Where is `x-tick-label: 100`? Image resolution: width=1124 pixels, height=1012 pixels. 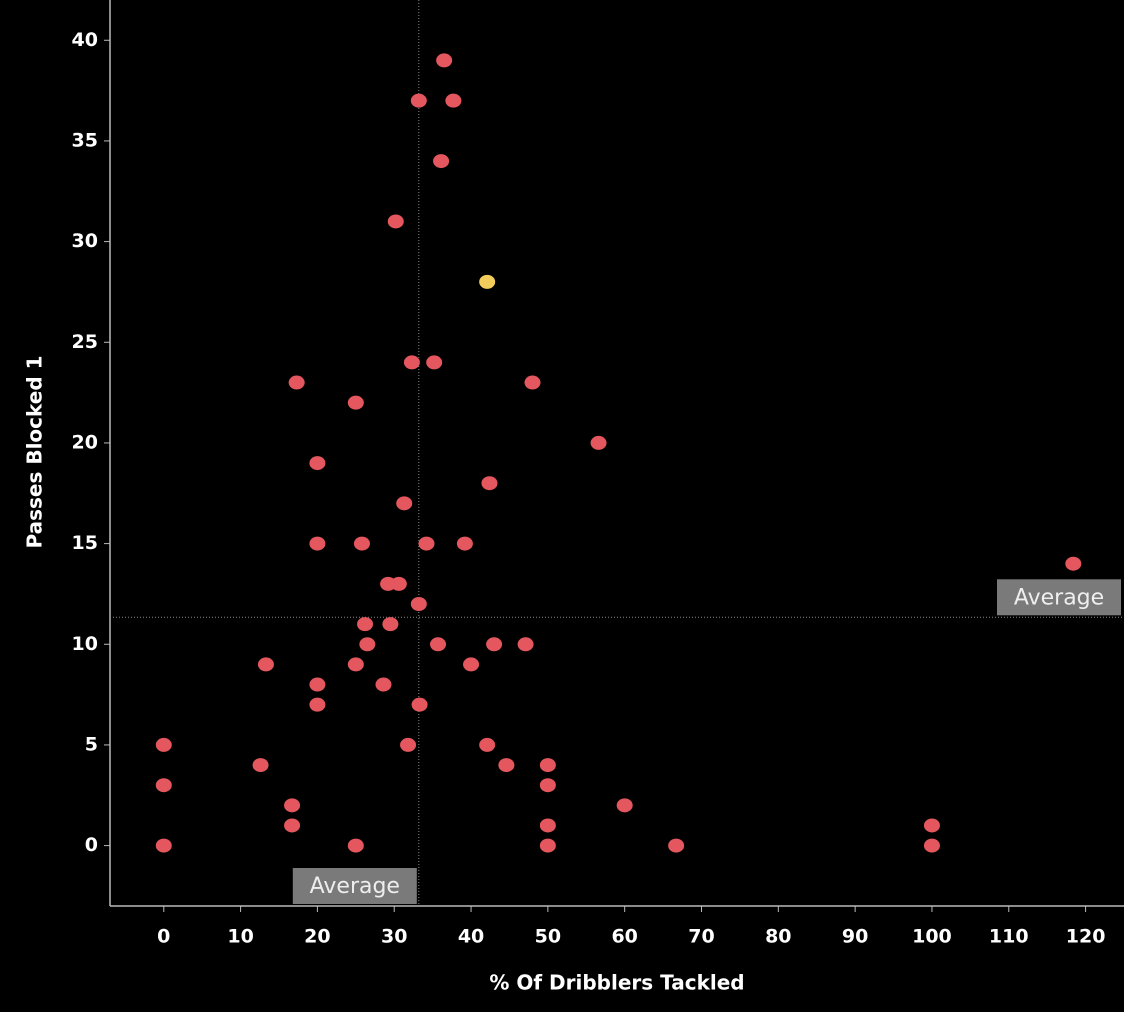
x-tick-label: 100 is located at coordinates (932, 937).